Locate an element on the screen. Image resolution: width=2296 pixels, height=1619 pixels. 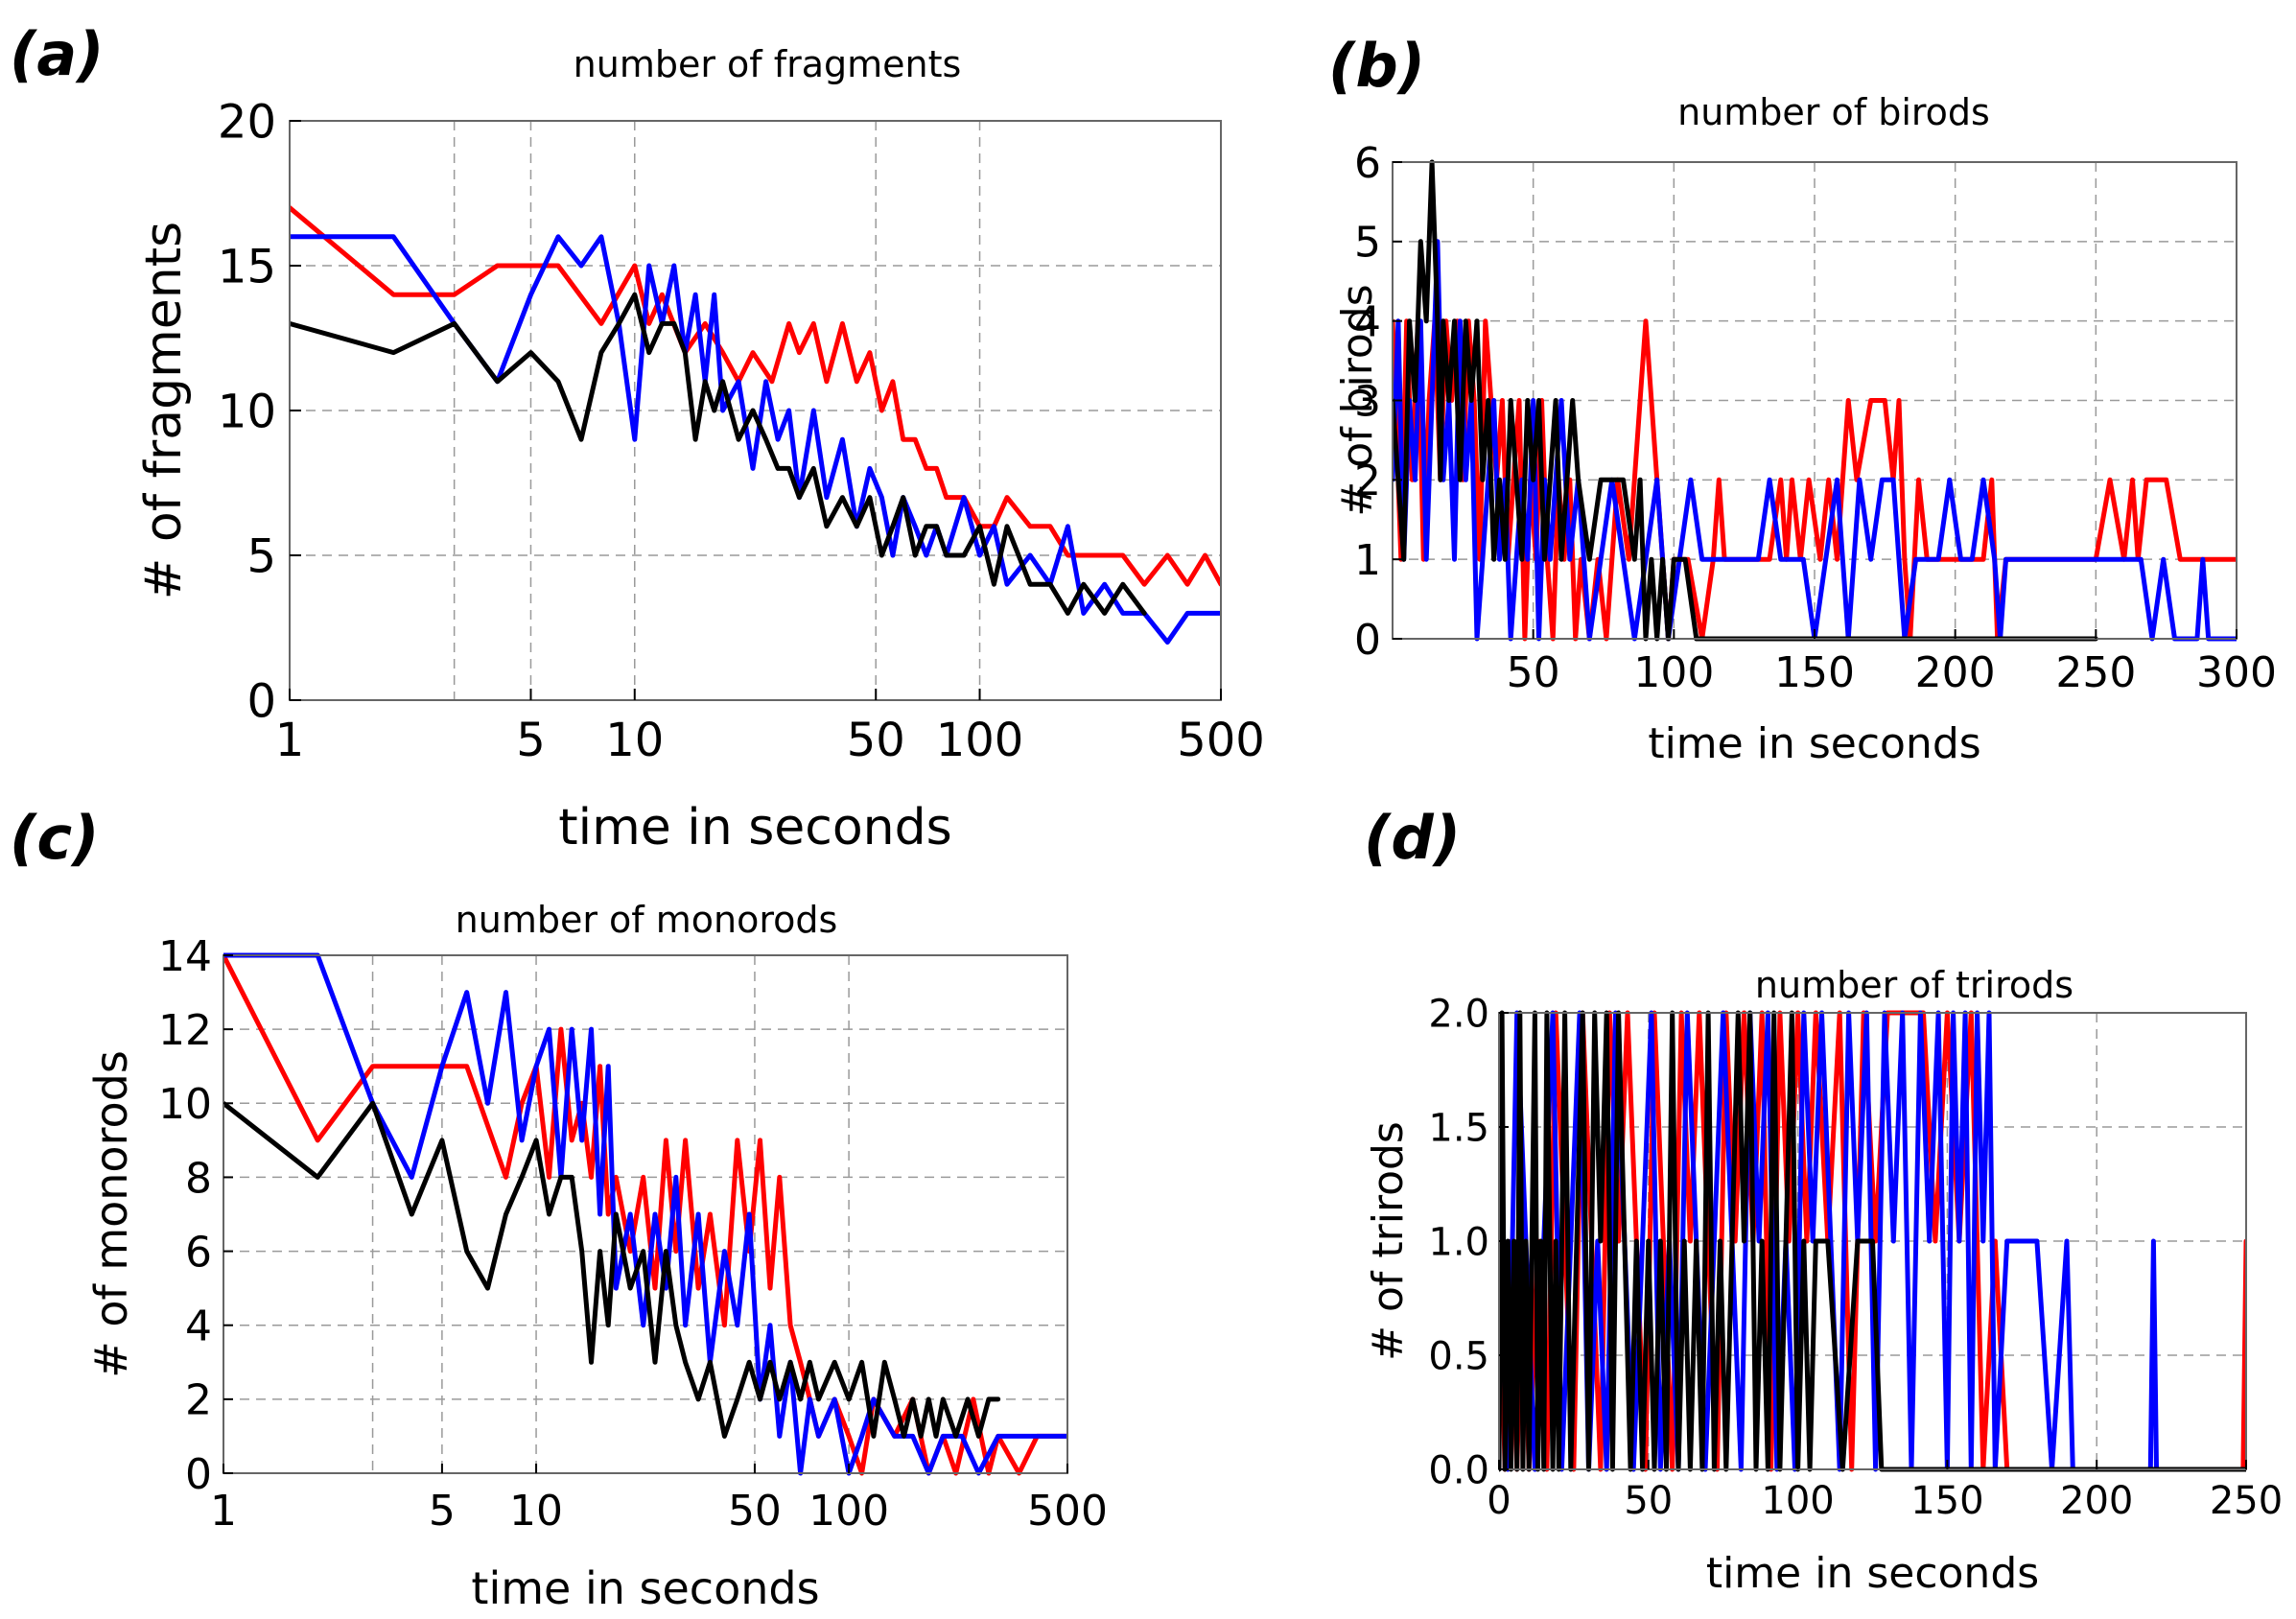
y-tick-label: 14 is located at coordinates (185, 957).